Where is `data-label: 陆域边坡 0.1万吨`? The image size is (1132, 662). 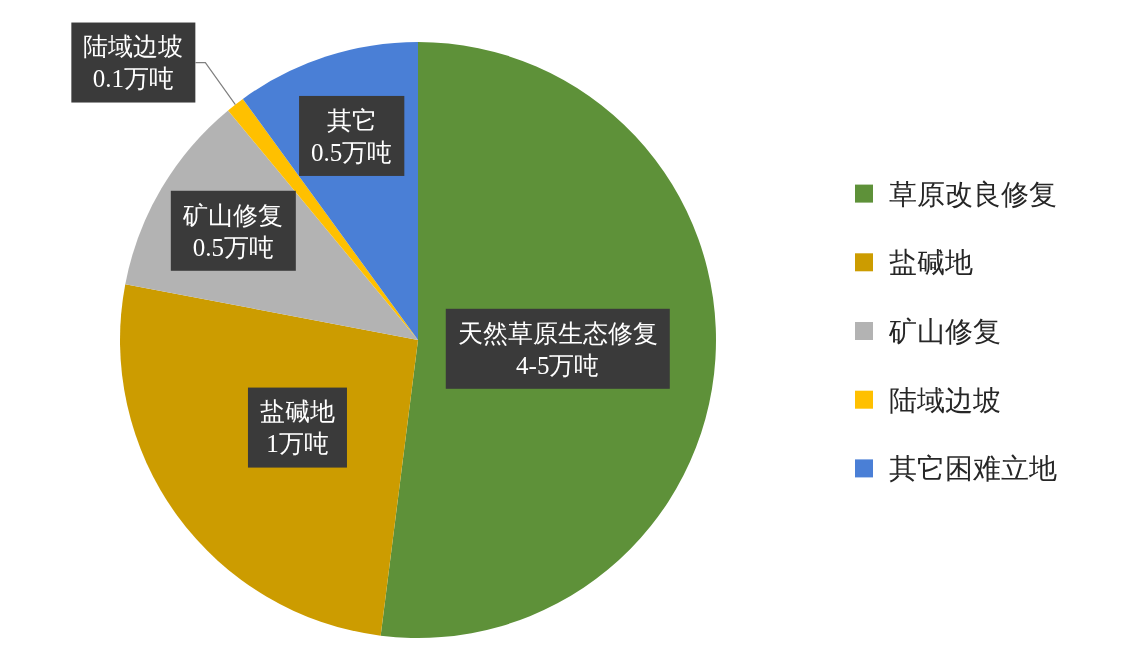
data-label: 陆域边坡 0.1万吨 is located at coordinates (133, 63).